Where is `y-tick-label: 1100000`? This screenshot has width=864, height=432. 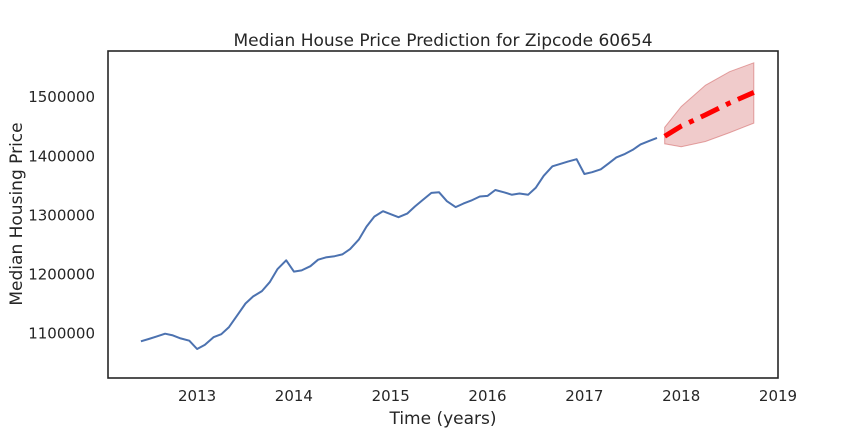 y-tick-label: 1100000 is located at coordinates (61, 334).